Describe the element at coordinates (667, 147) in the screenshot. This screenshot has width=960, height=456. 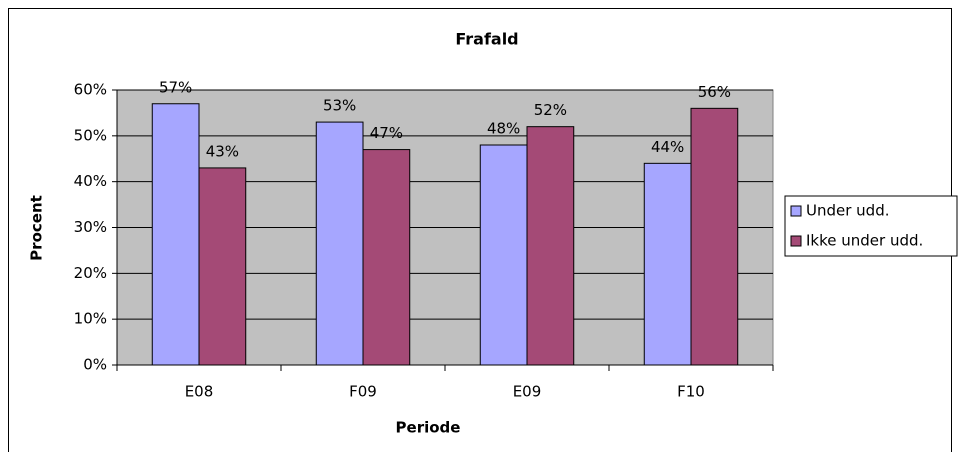
I see `value-label: 44%` at that location.